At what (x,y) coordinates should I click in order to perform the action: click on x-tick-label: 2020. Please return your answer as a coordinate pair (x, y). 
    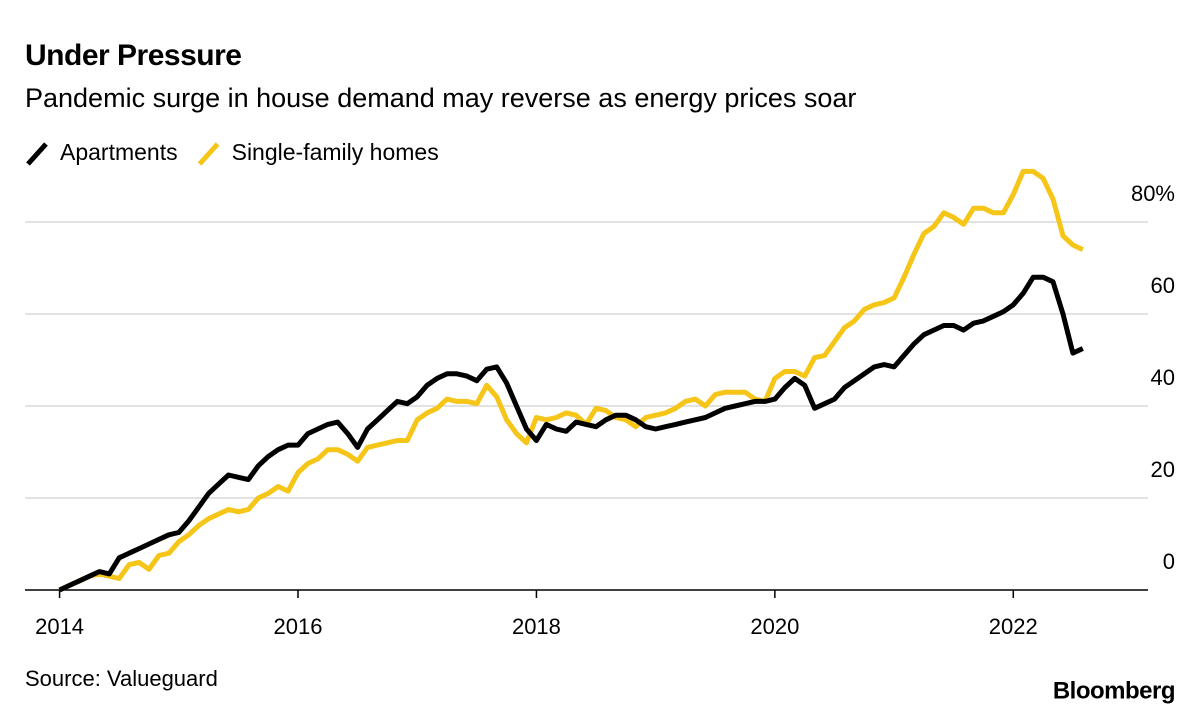
    Looking at the image, I should click on (774, 626).